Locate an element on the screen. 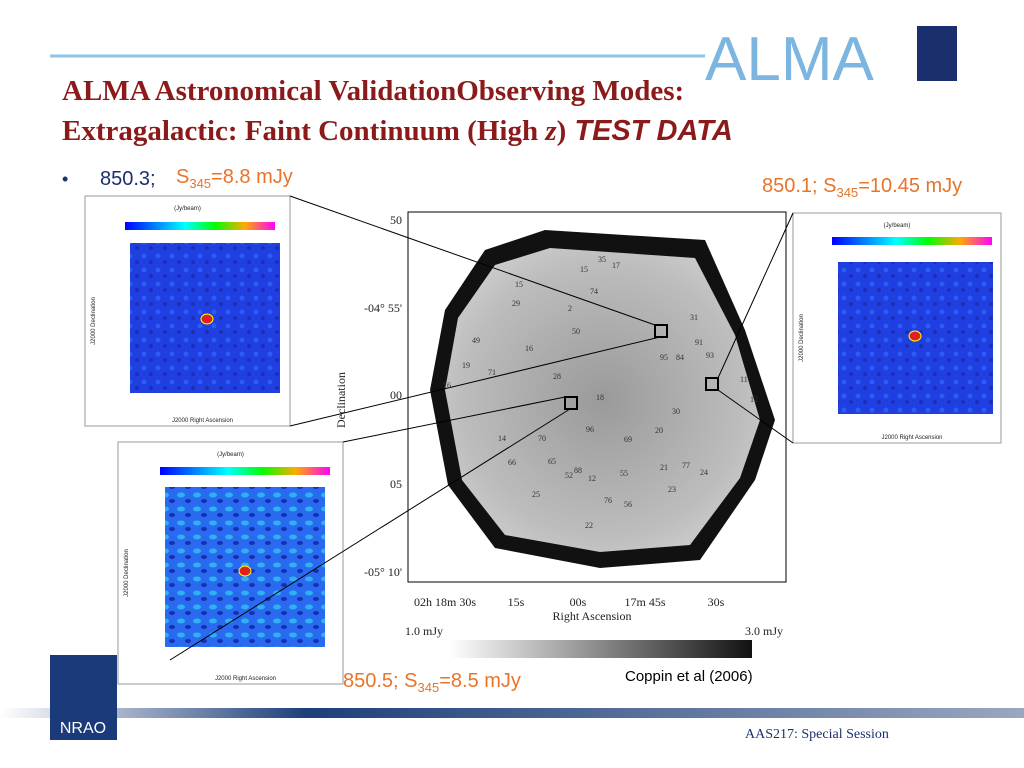 The height and width of the screenshot is (768, 1024). source-label: 23 is located at coordinates (672, 489).